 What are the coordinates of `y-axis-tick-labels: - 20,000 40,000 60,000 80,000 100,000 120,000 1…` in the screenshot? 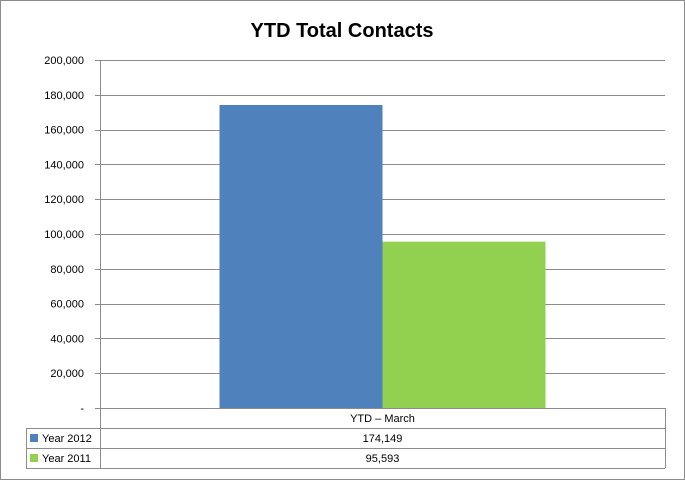 It's located at (64, 235).